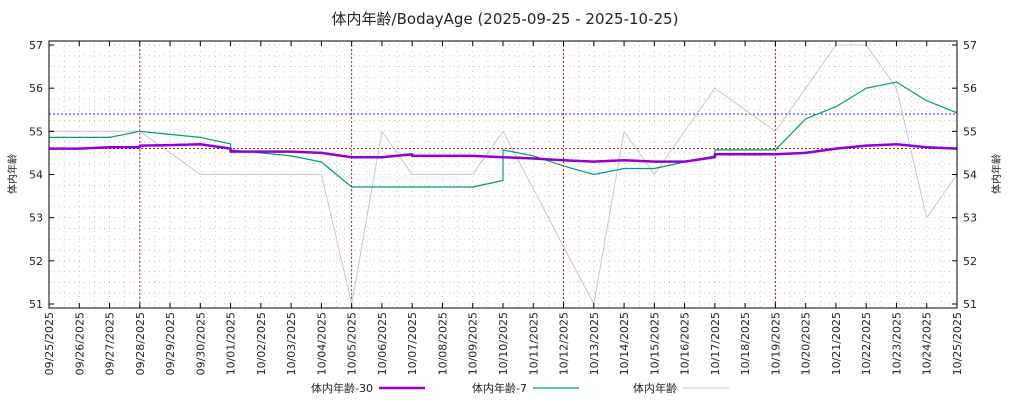 The height and width of the screenshot is (400, 1024). I want to click on x-tick-label: 10/09/2025, so click(473, 343).